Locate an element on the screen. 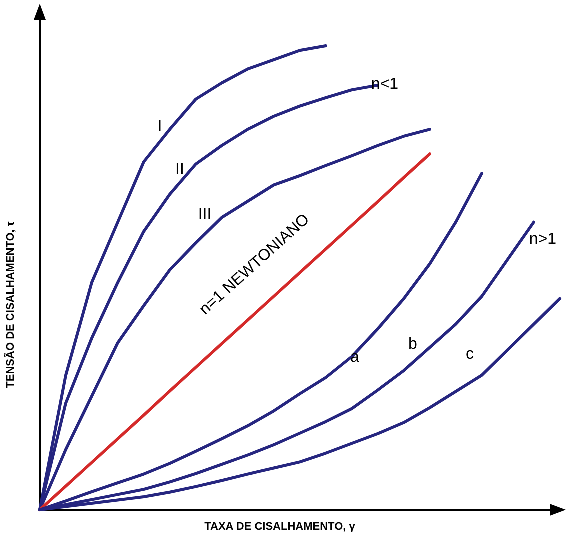  annotation: c is located at coordinates (470, 355).